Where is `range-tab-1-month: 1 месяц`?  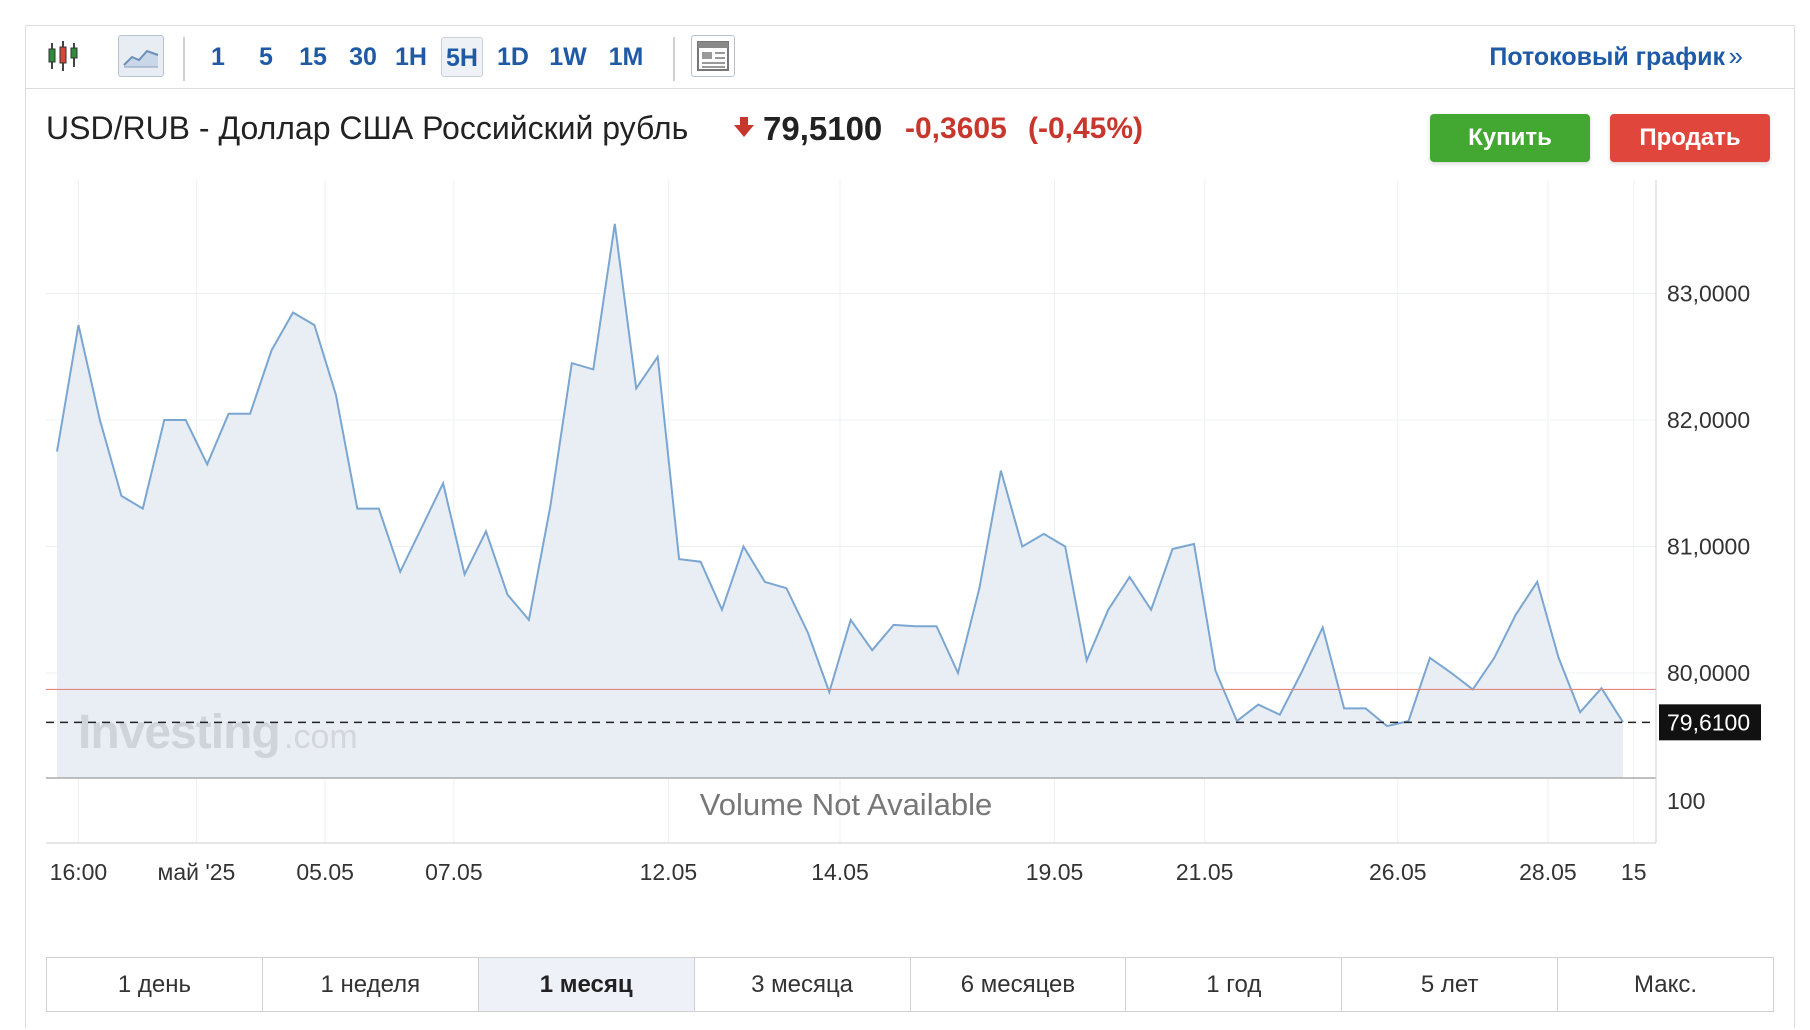
range-tab-1-month: 1 месяц is located at coordinates (586, 984).